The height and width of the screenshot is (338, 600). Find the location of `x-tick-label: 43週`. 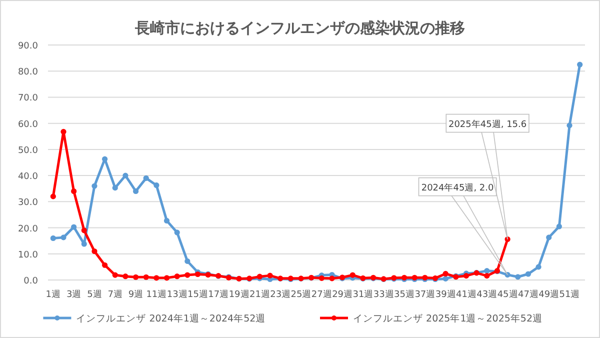

x-tick-label: 43週 is located at coordinates (487, 294).